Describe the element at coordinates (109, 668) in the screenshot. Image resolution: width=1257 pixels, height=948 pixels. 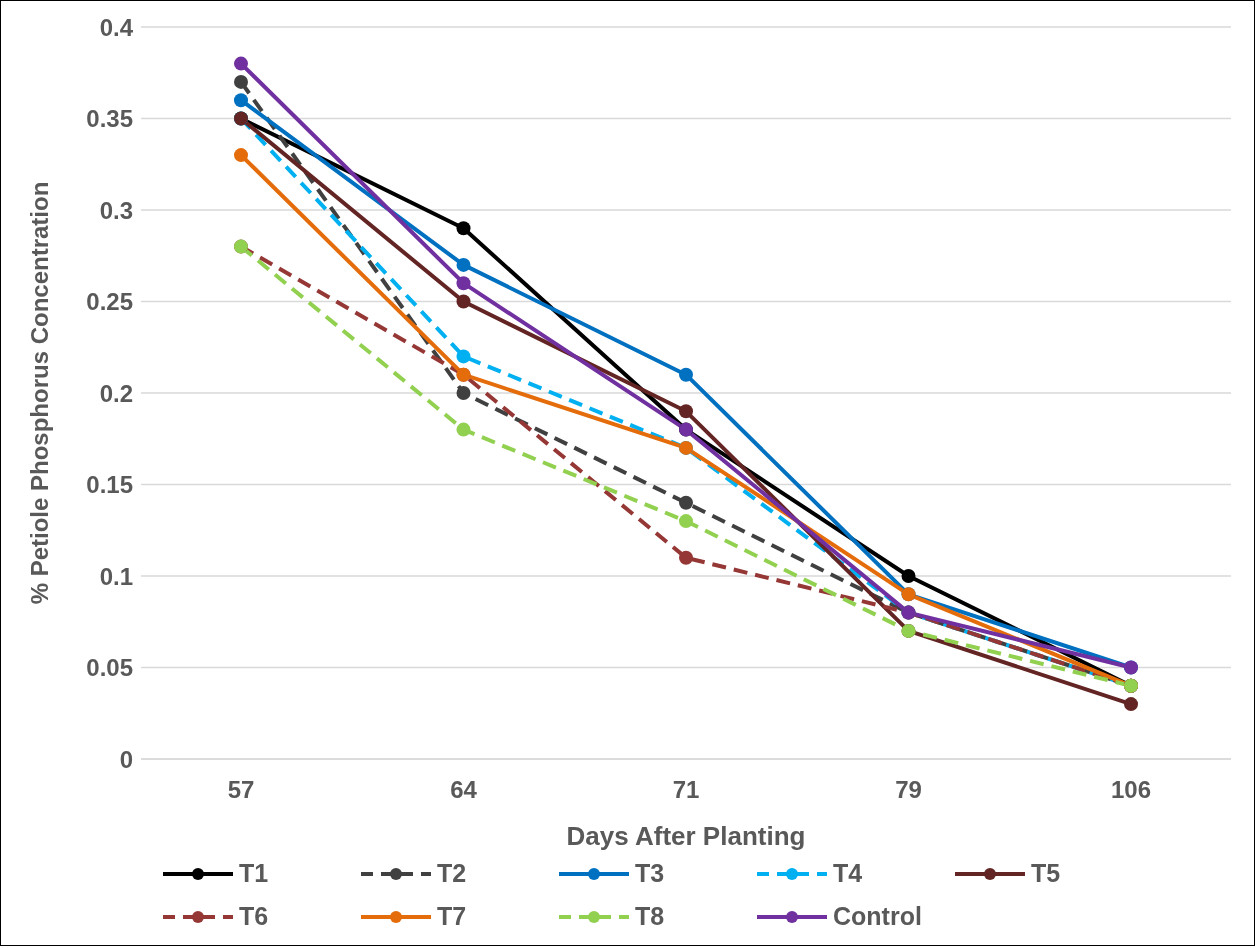
I see `y-tick-label: 0.05` at that location.